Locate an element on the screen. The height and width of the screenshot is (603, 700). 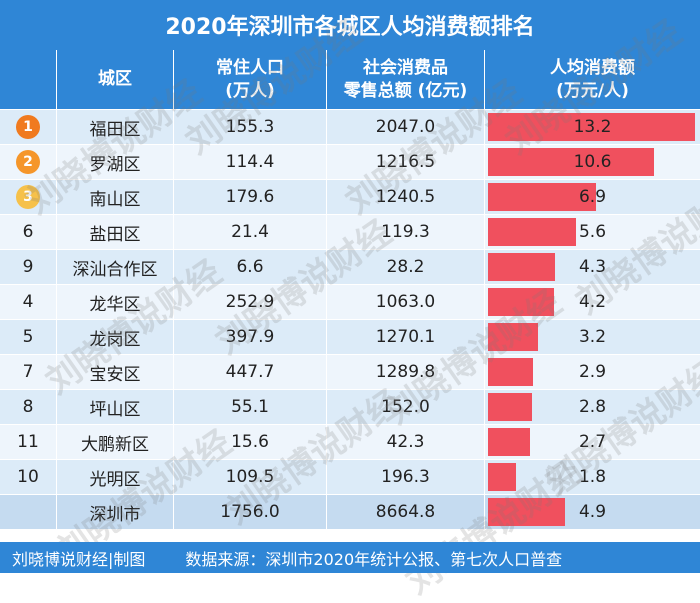
per-capita-value: 1.8 is located at coordinates (592, 477).